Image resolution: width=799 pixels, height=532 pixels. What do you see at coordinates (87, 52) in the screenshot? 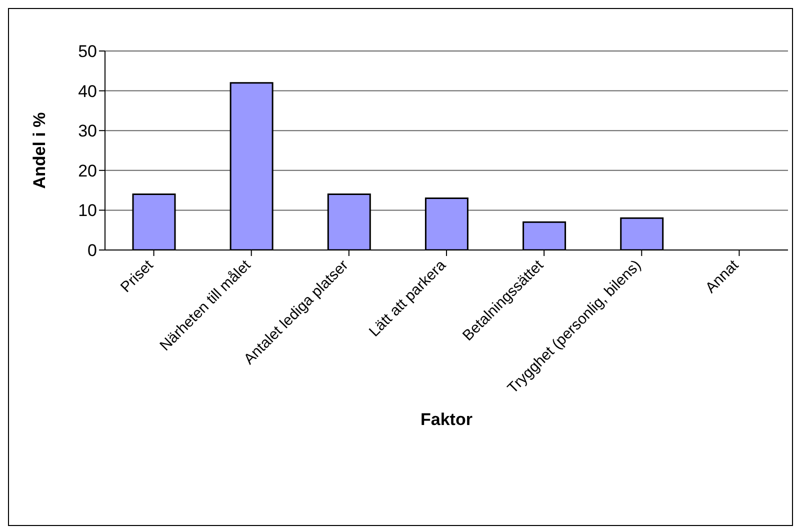
I see `y-tick-label: 50` at bounding box center [87, 52].